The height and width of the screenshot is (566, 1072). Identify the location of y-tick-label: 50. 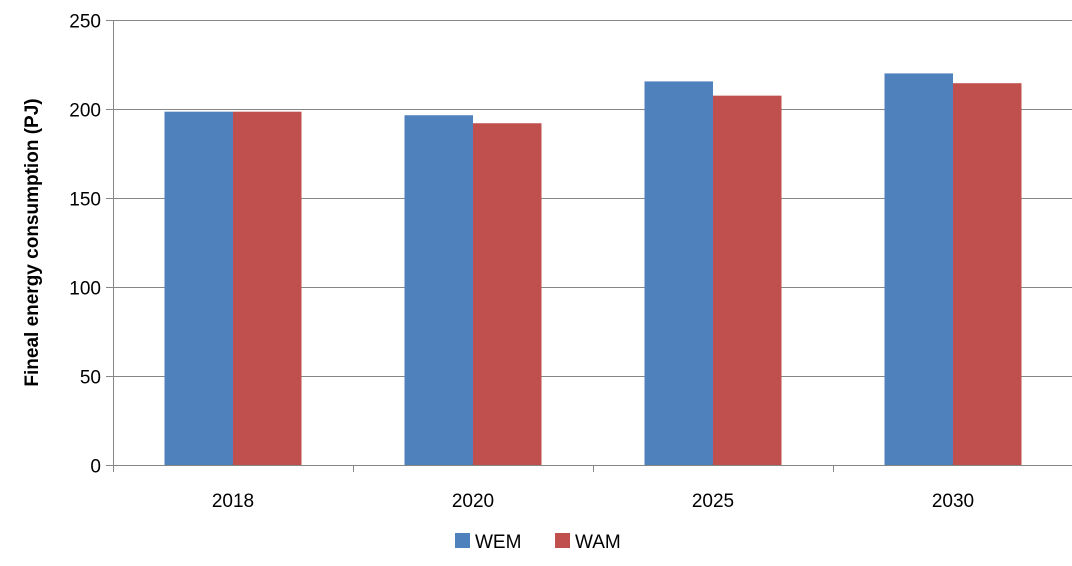
(90, 378).